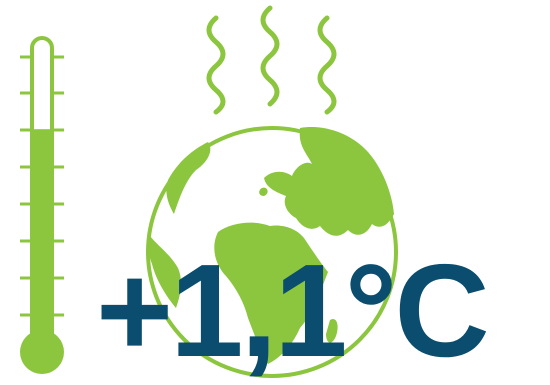 The image size is (550, 385). I want to click on thermometer-mercury, so click(42, 233).